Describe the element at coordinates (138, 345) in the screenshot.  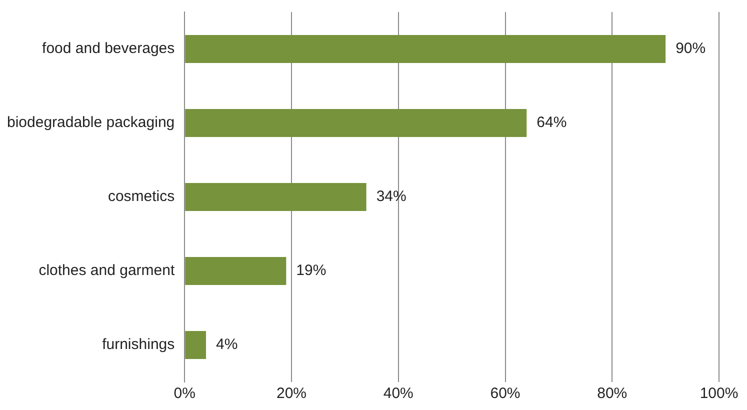
I see `y-tick-label: furnishings` at that location.